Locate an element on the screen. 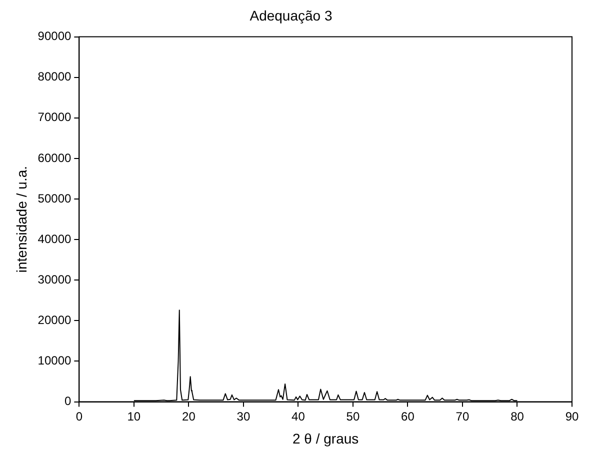 The height and width of the screenshot is (457, 590). y-tick-label: 80000 is located at coordinates (55, 77).